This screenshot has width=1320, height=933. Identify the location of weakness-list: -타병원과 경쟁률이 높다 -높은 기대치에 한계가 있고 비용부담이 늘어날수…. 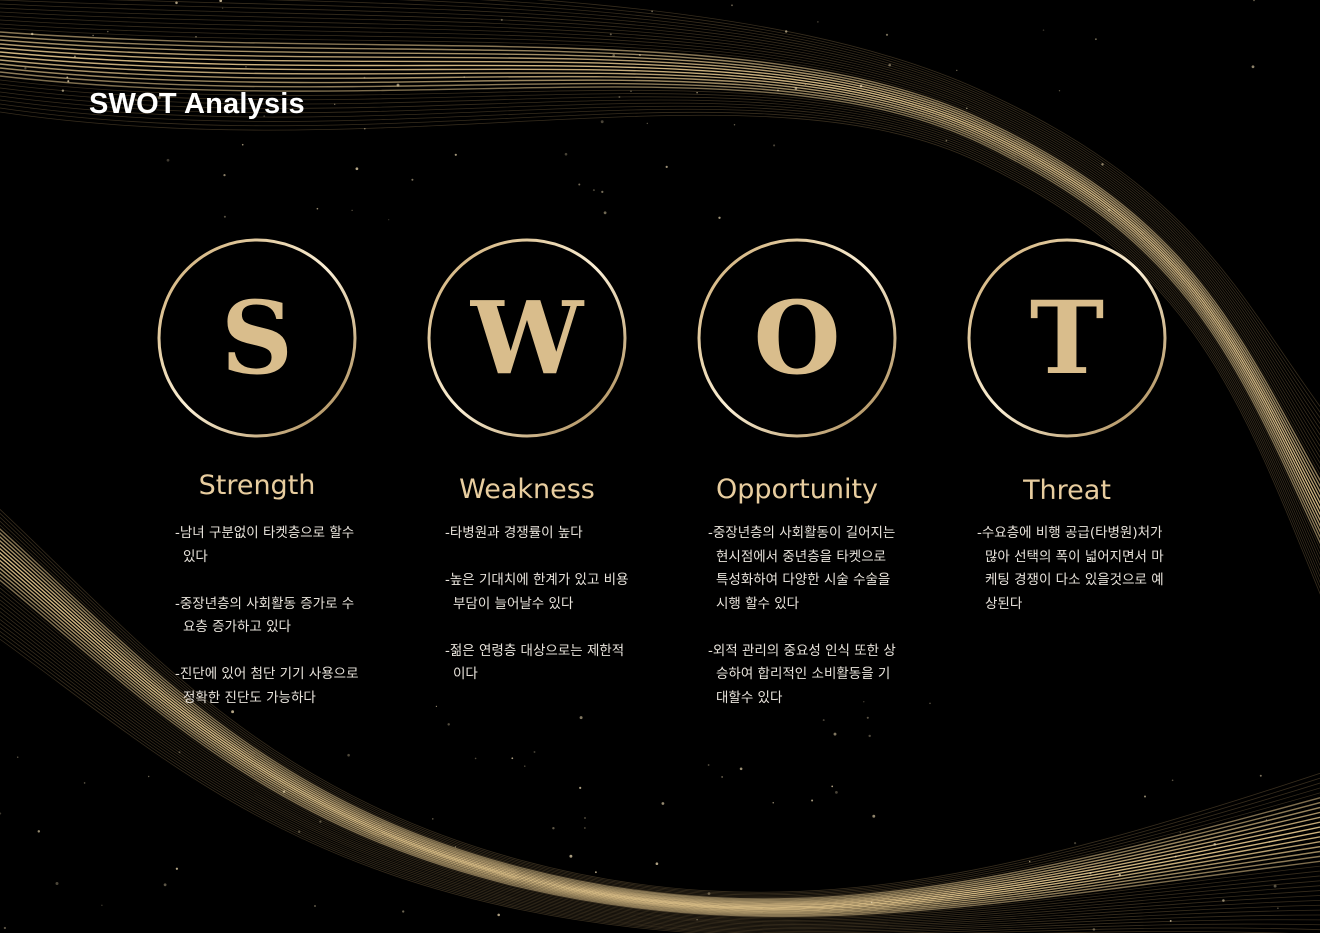
(540, 616).